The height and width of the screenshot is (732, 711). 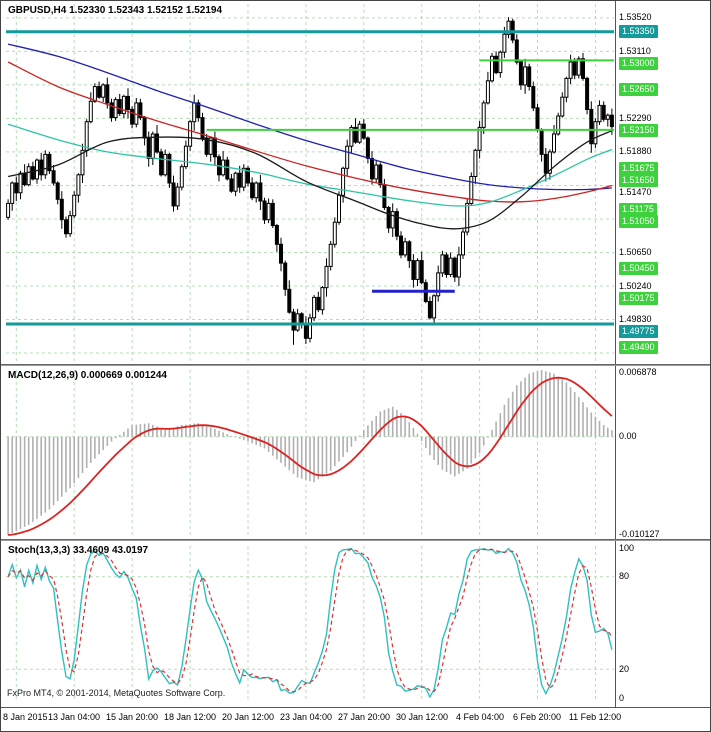 What do you see at coordinates (622, 698) in the screenshot?
I see `stoch-scale-0: 0` at bounding box center [622, 698].